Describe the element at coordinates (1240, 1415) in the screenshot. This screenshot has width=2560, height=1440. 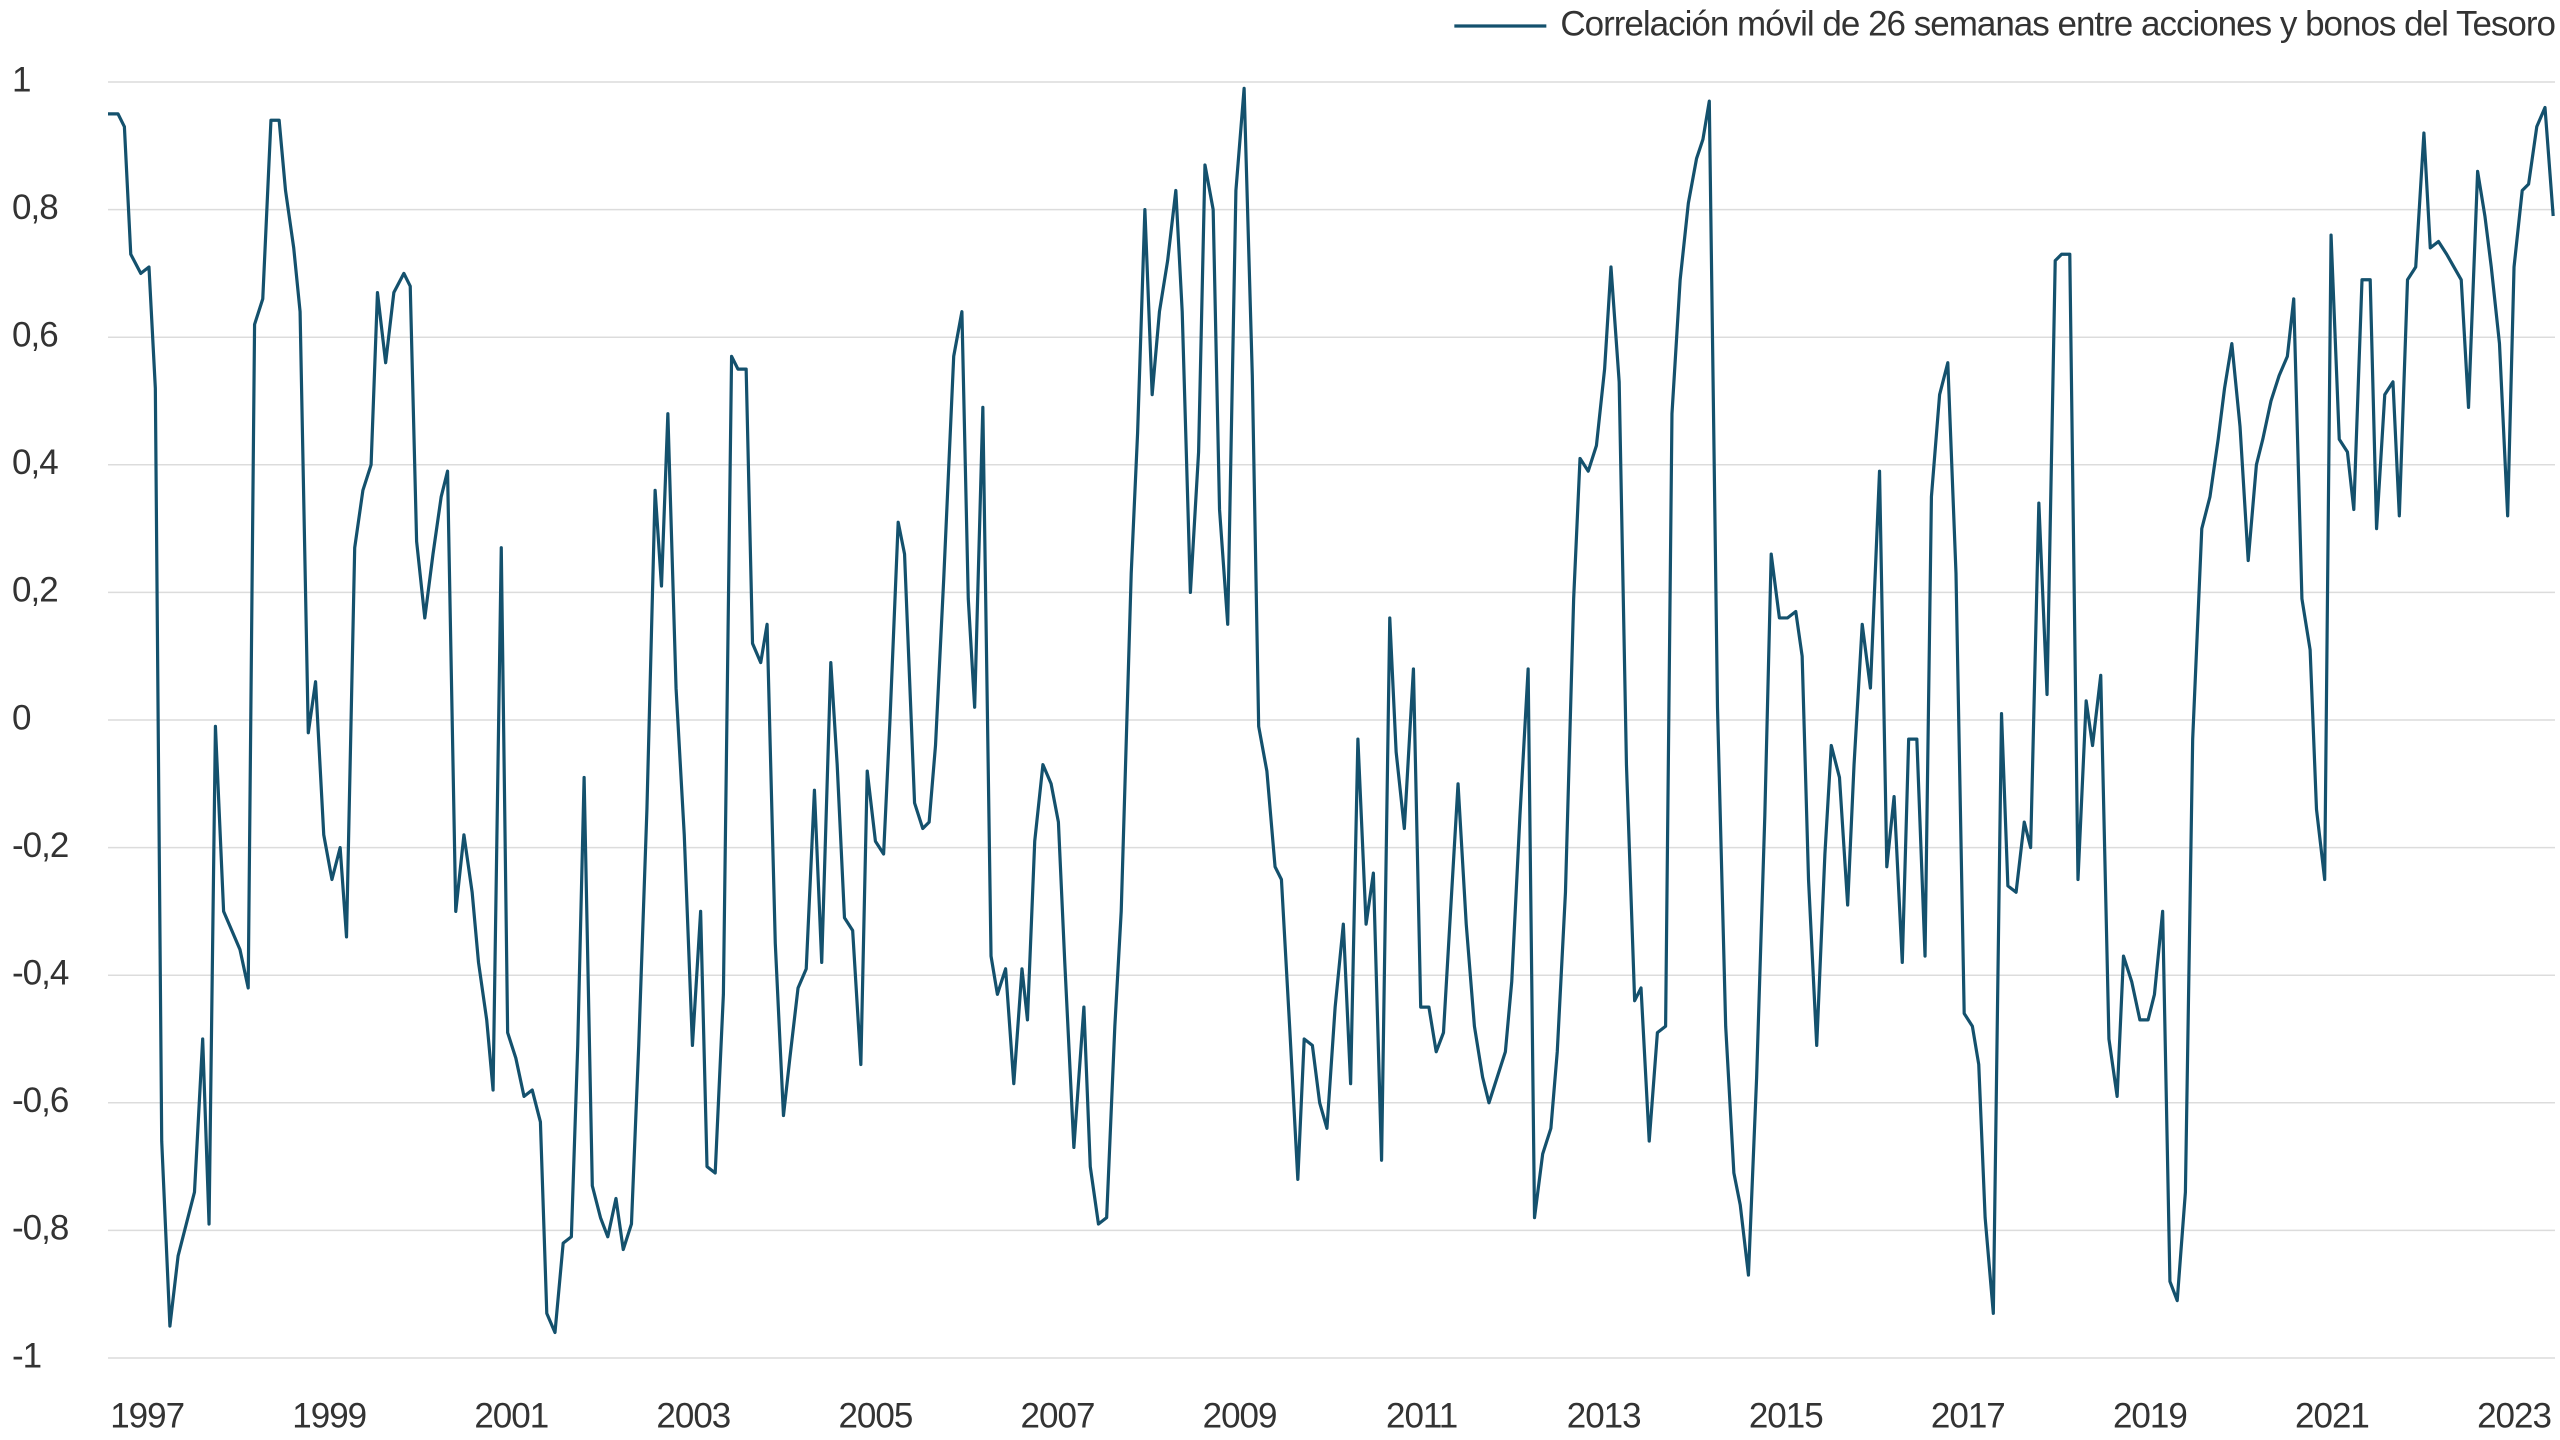
I see `x-tick-label: 2009` at that location.